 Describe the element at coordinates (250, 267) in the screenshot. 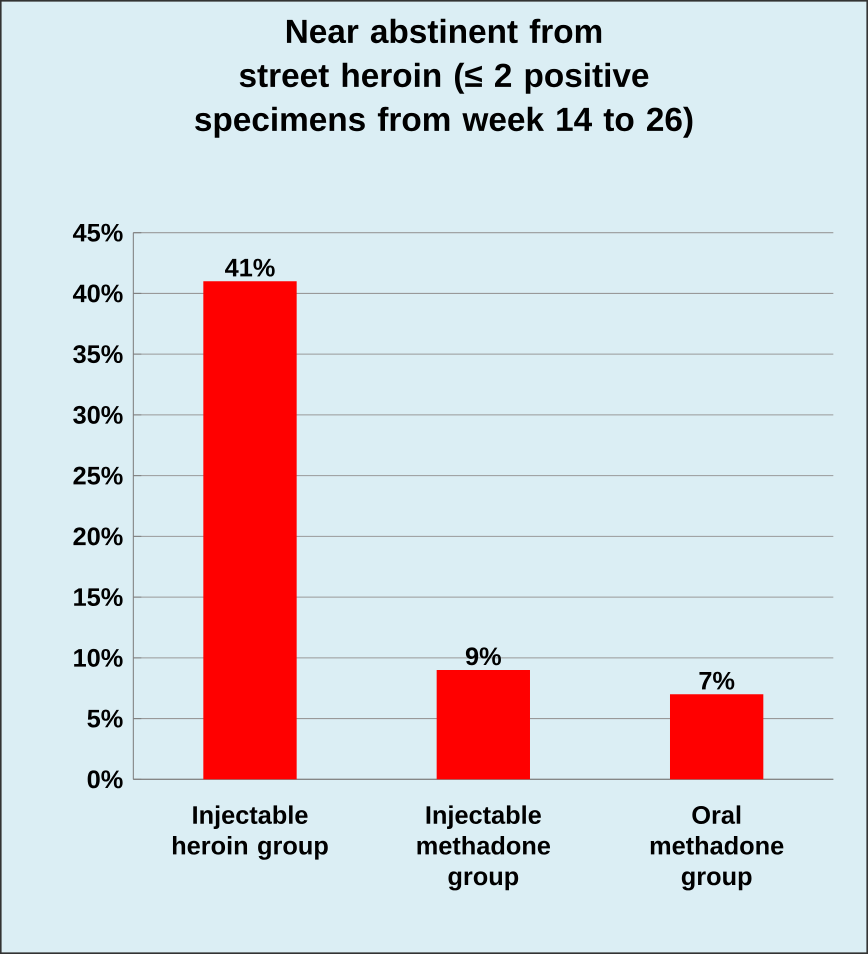

I see `data-label: 41%` at that location.